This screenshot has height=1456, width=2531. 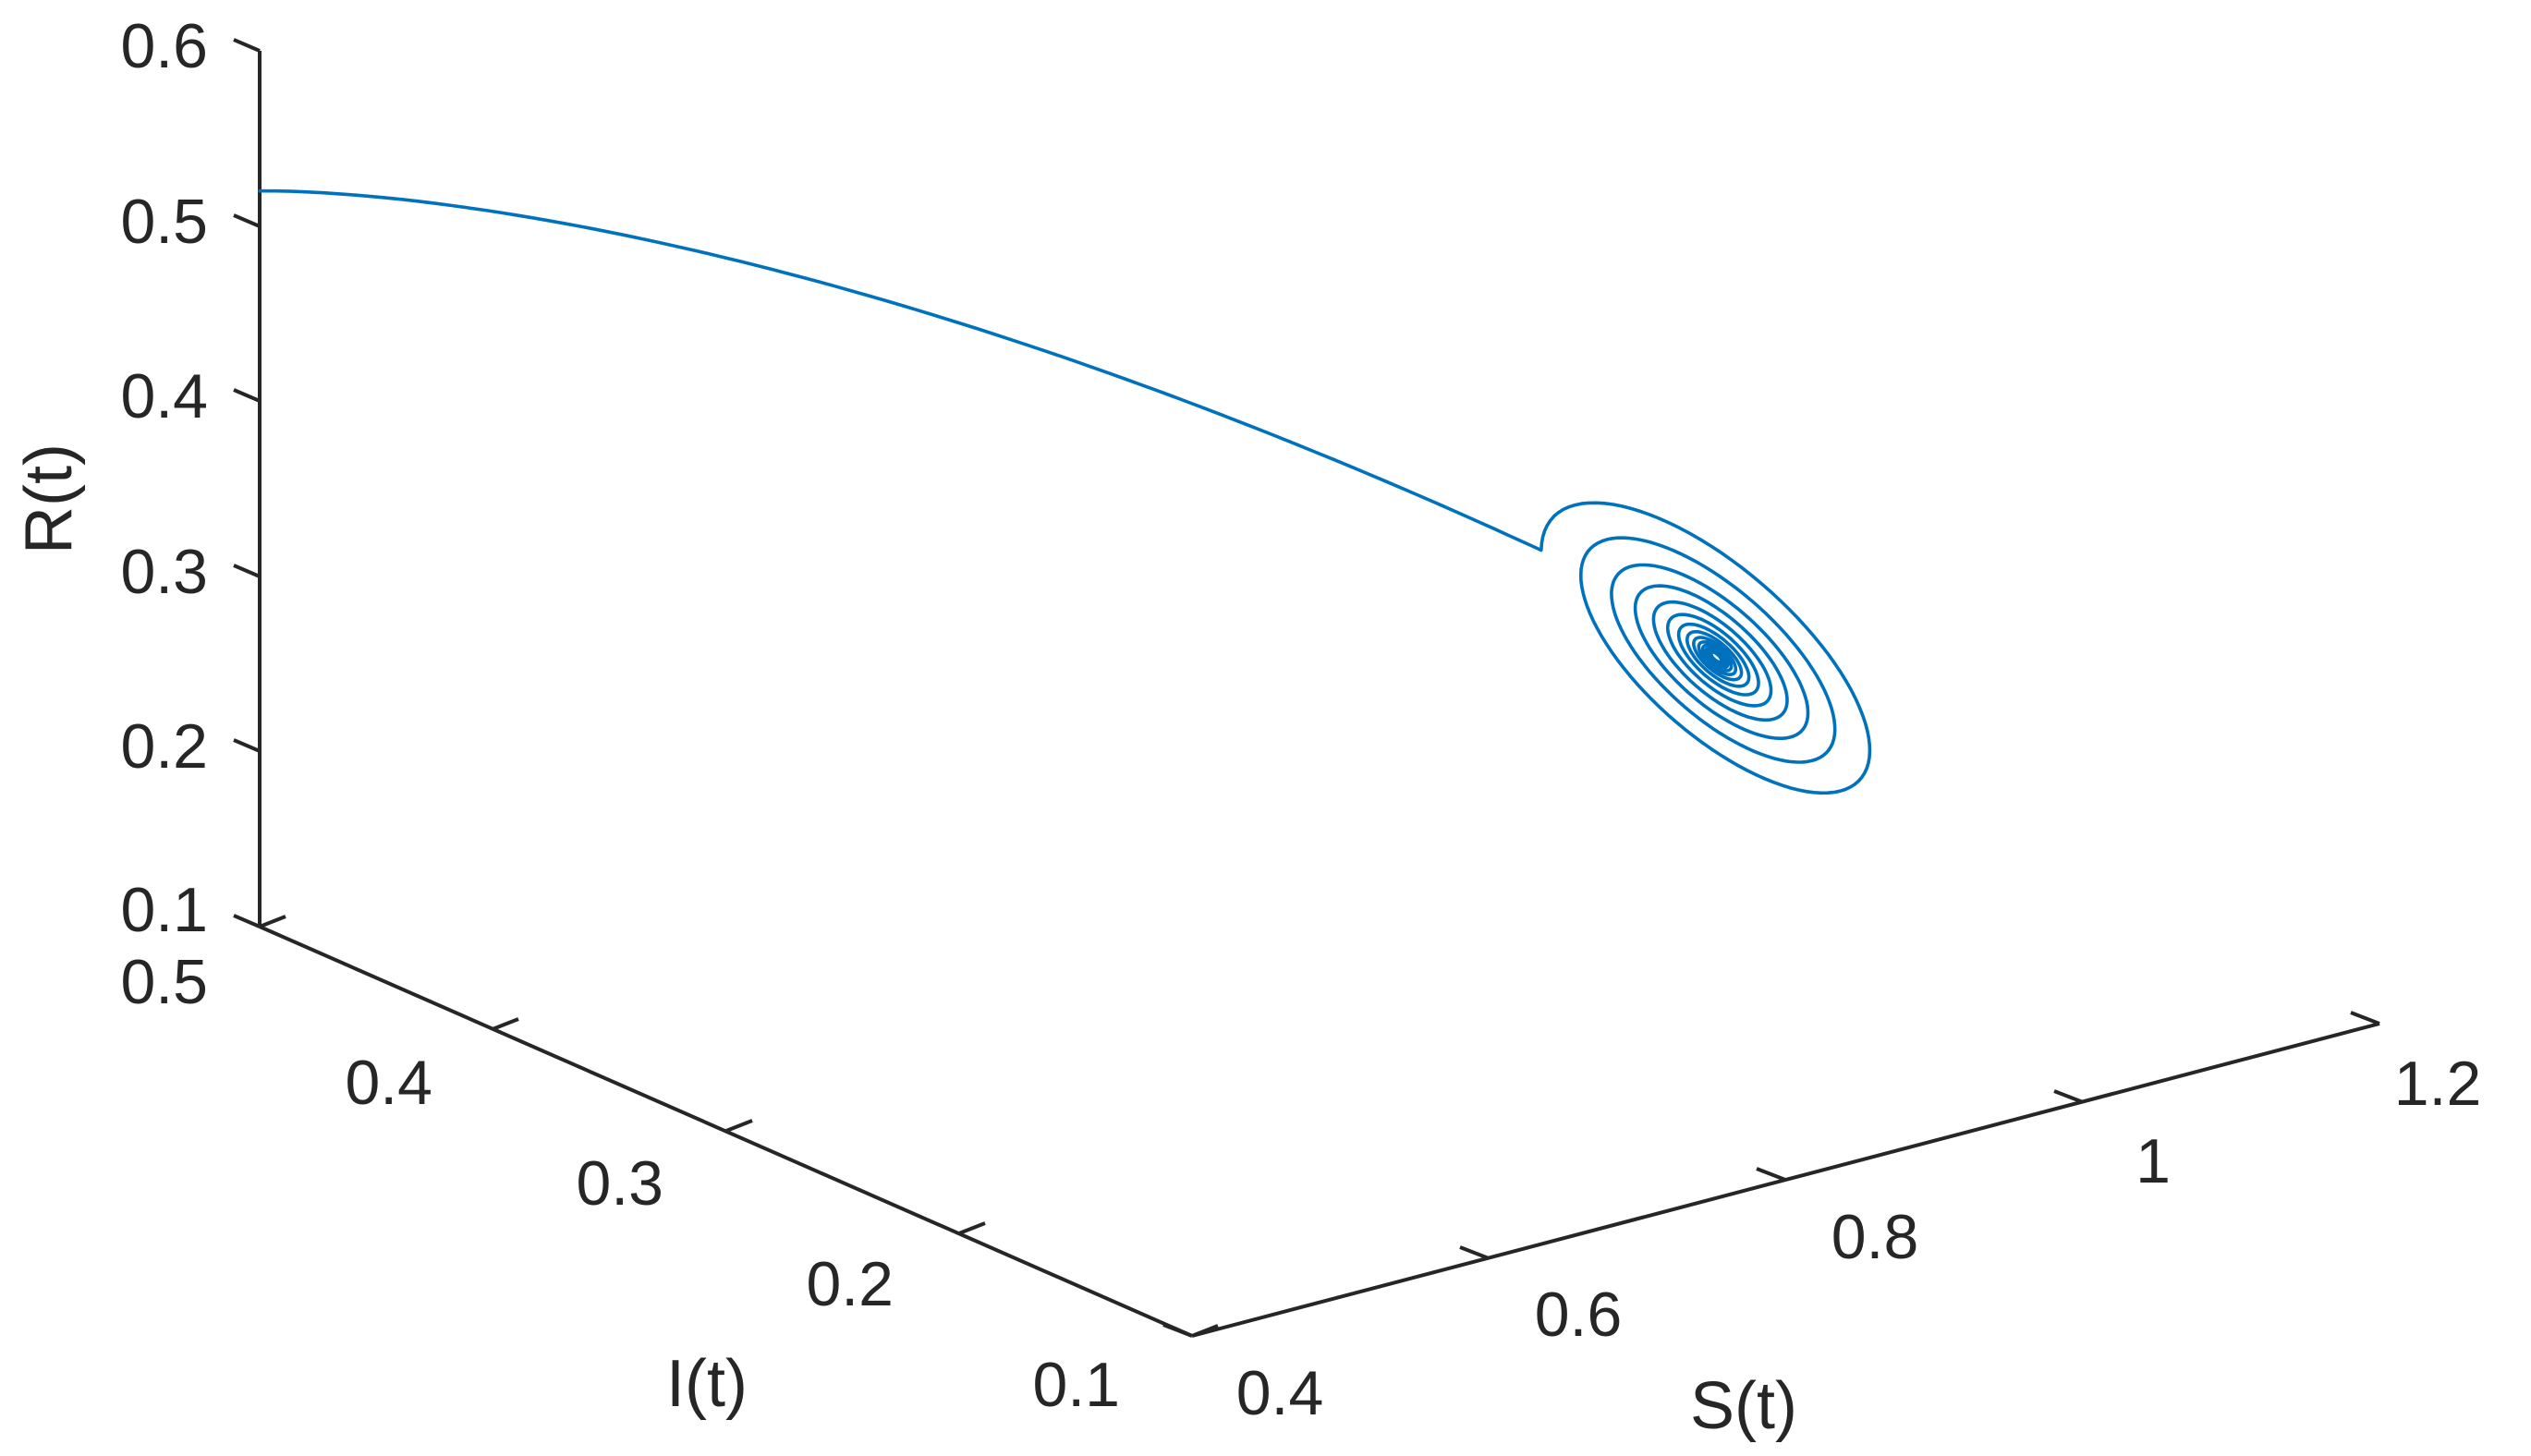 I want to click on x-tick-label: 1, so click(x=2153, y=1161).